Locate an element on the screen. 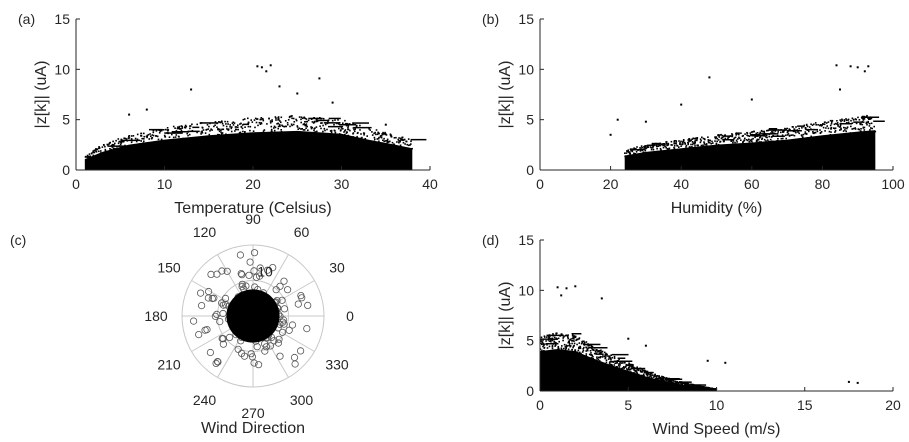 The width and height of the screenshot is (909, 442). y-axis-label: |z[k]| (uA) is located at coordinates (505, 95).